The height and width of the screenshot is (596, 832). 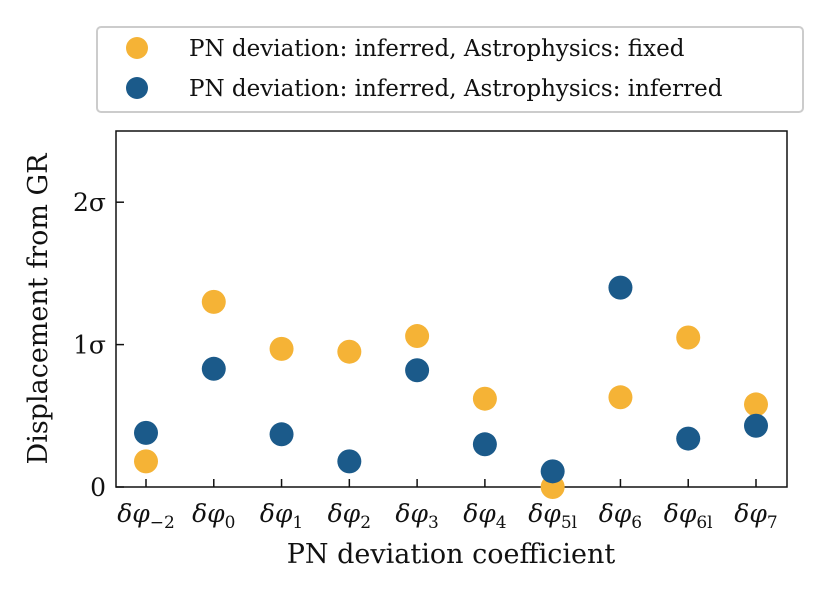 What do you see at coordinates (451, 554) in the screenshot?
I see `x-axis-label: PN deviation coefficient` at bounding box center [451, 554].